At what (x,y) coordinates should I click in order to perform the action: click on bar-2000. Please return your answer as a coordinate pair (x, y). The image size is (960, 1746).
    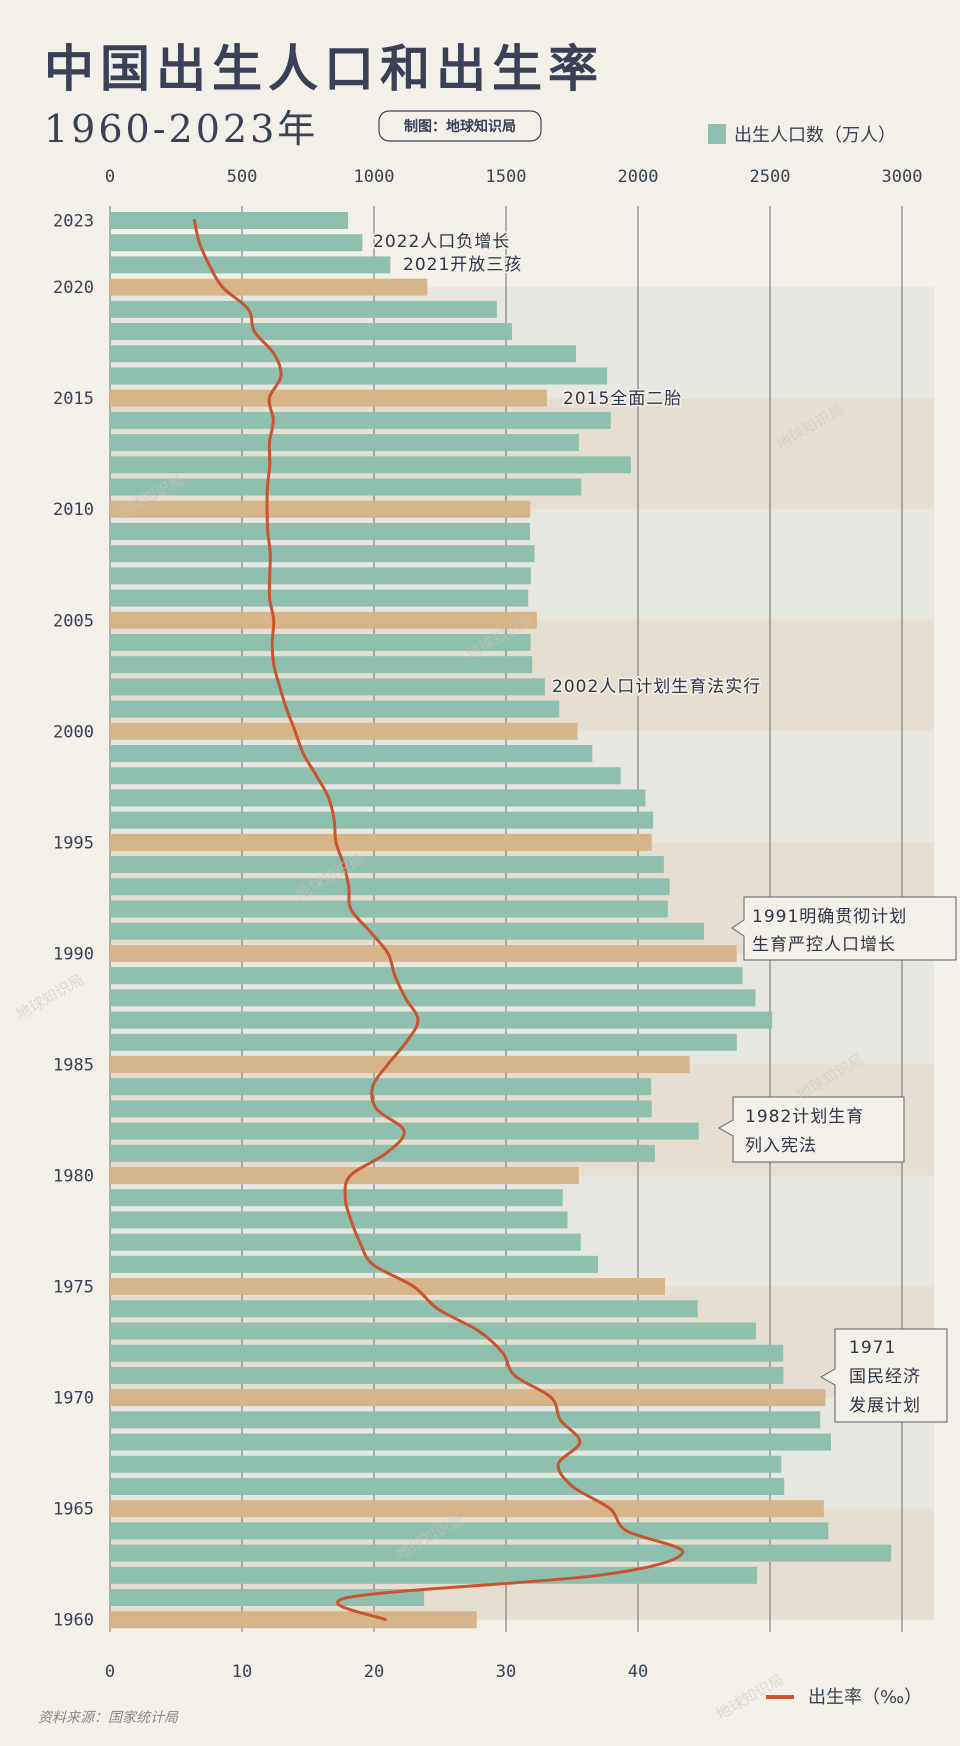
    Looking at the image, I should click on (344, 731).